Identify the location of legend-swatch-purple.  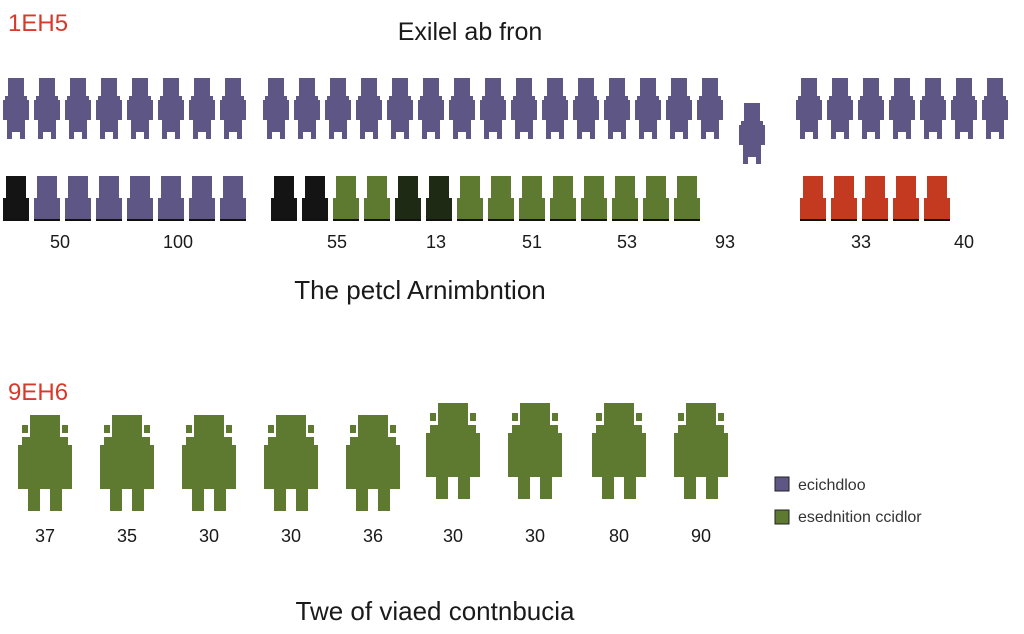
(782, 484).